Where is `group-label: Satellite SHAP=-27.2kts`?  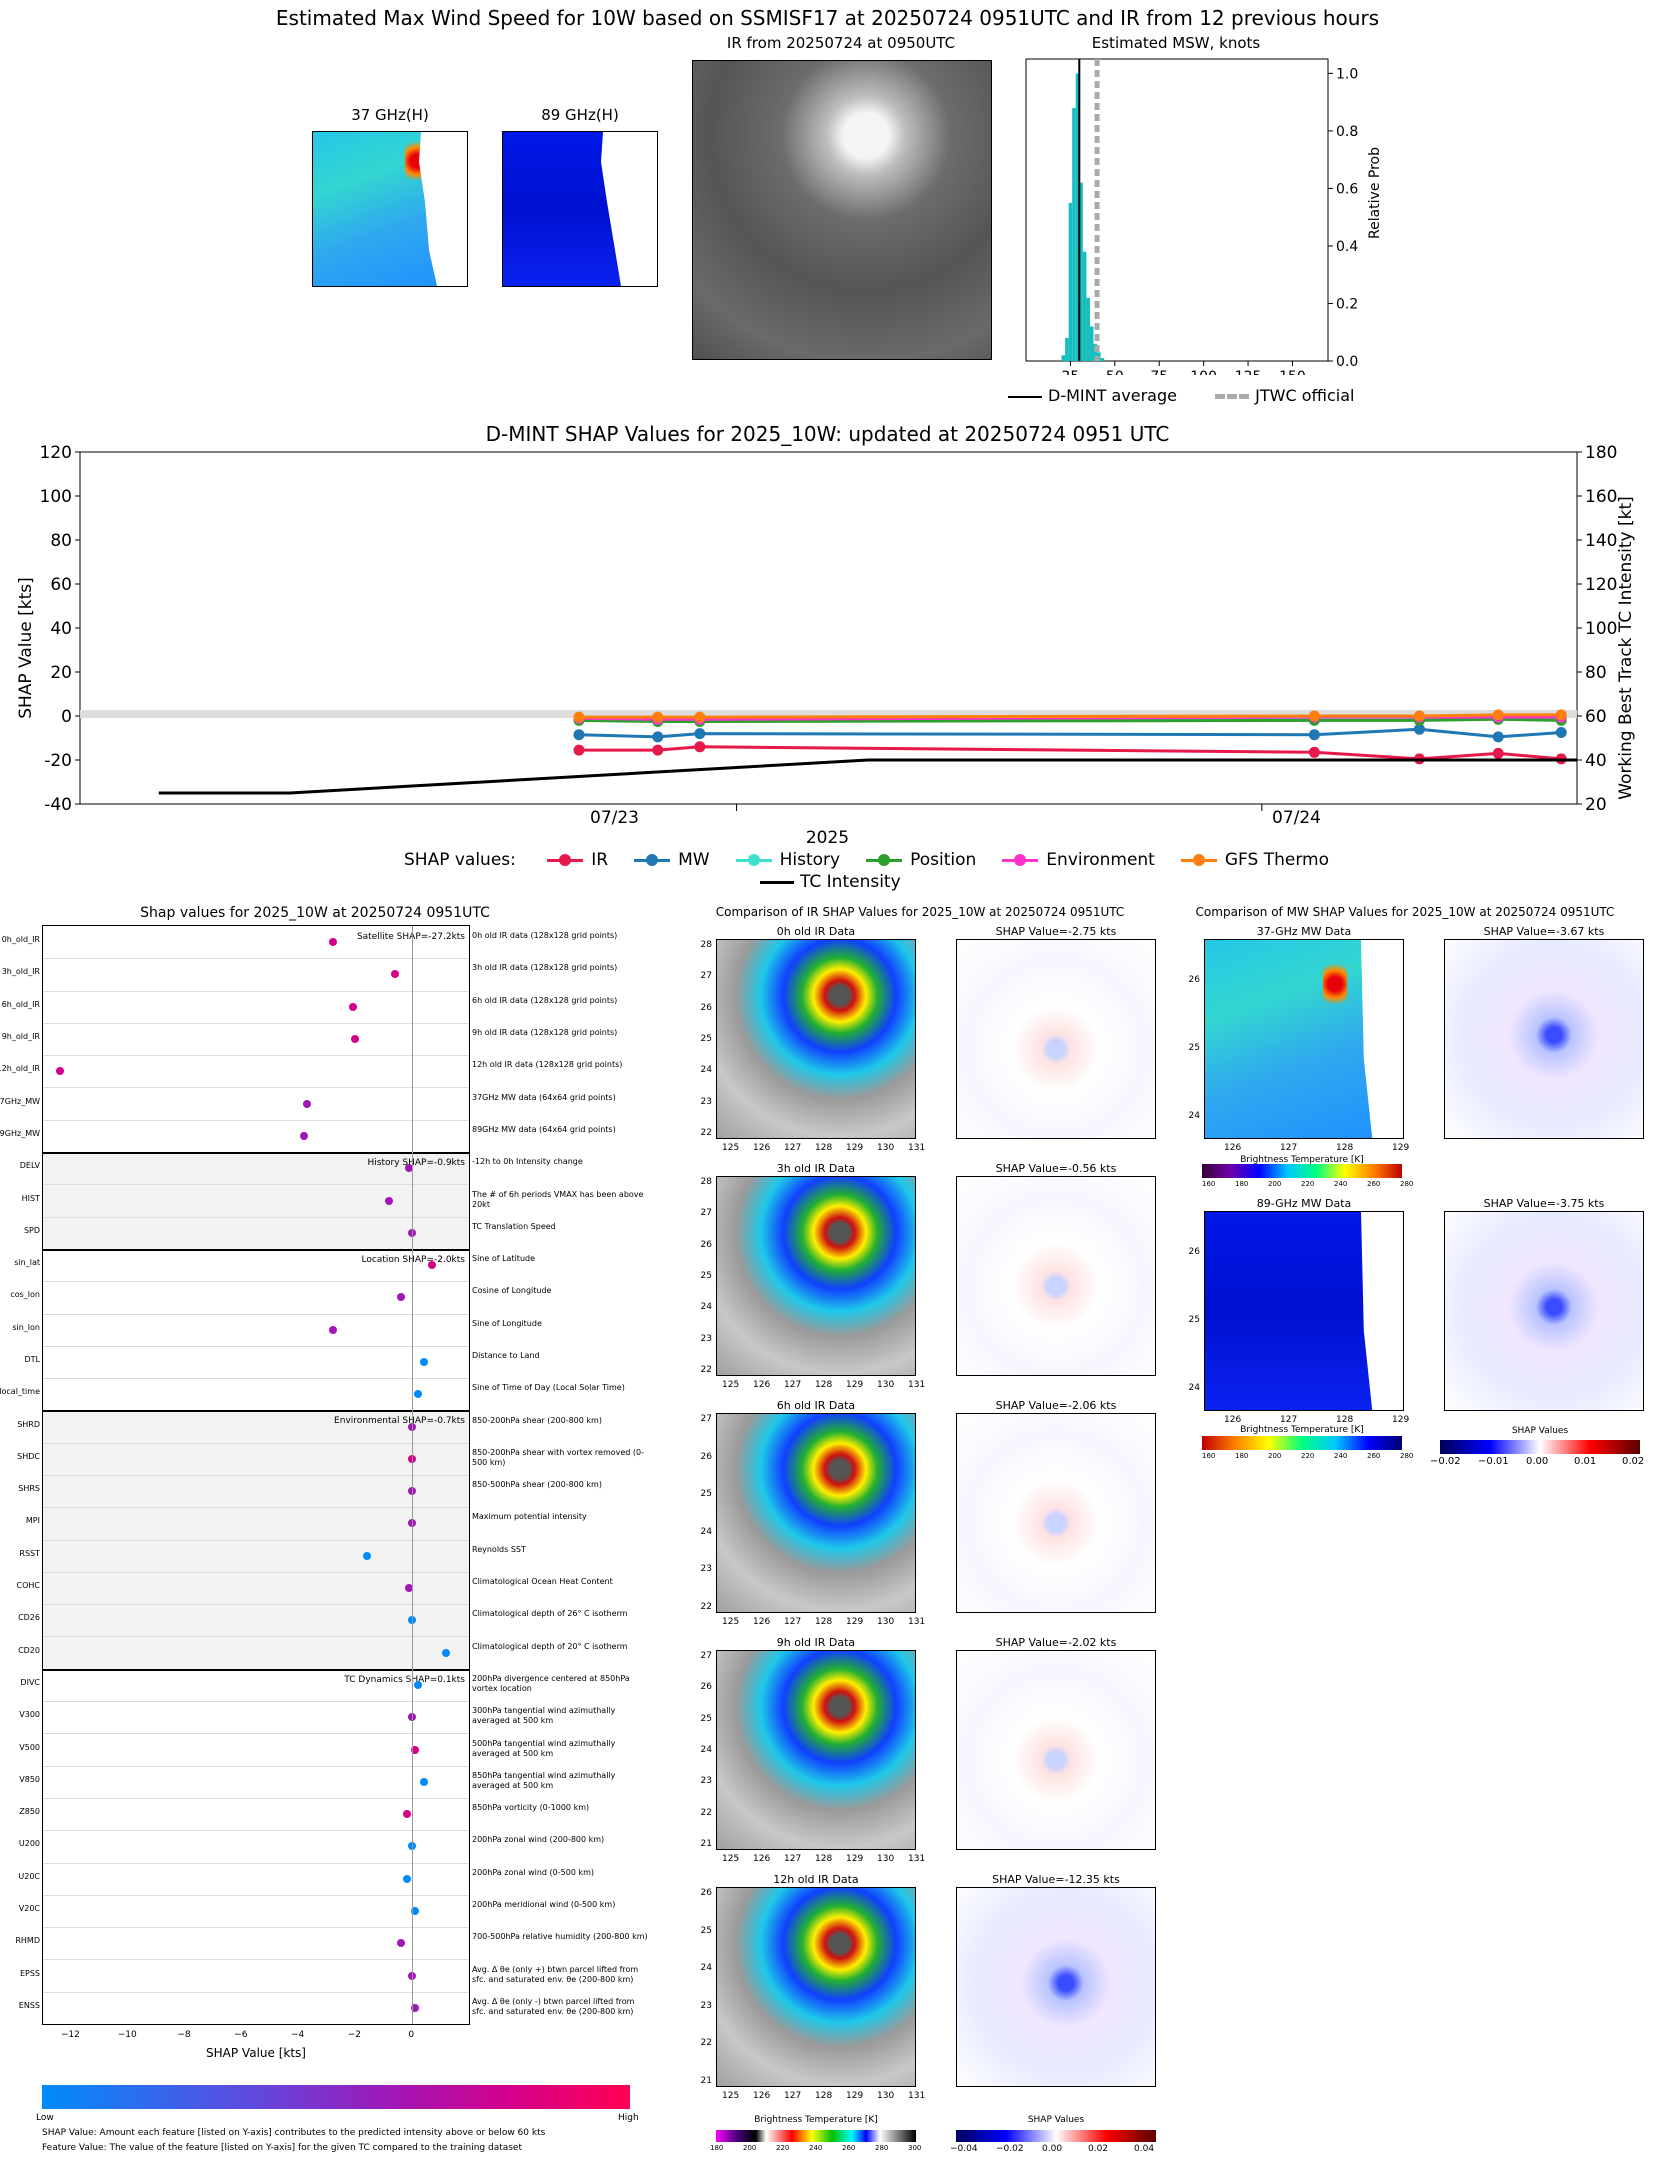
group-label: Satellite SHAP=-27.2kts is located at coordinates (410, 937).